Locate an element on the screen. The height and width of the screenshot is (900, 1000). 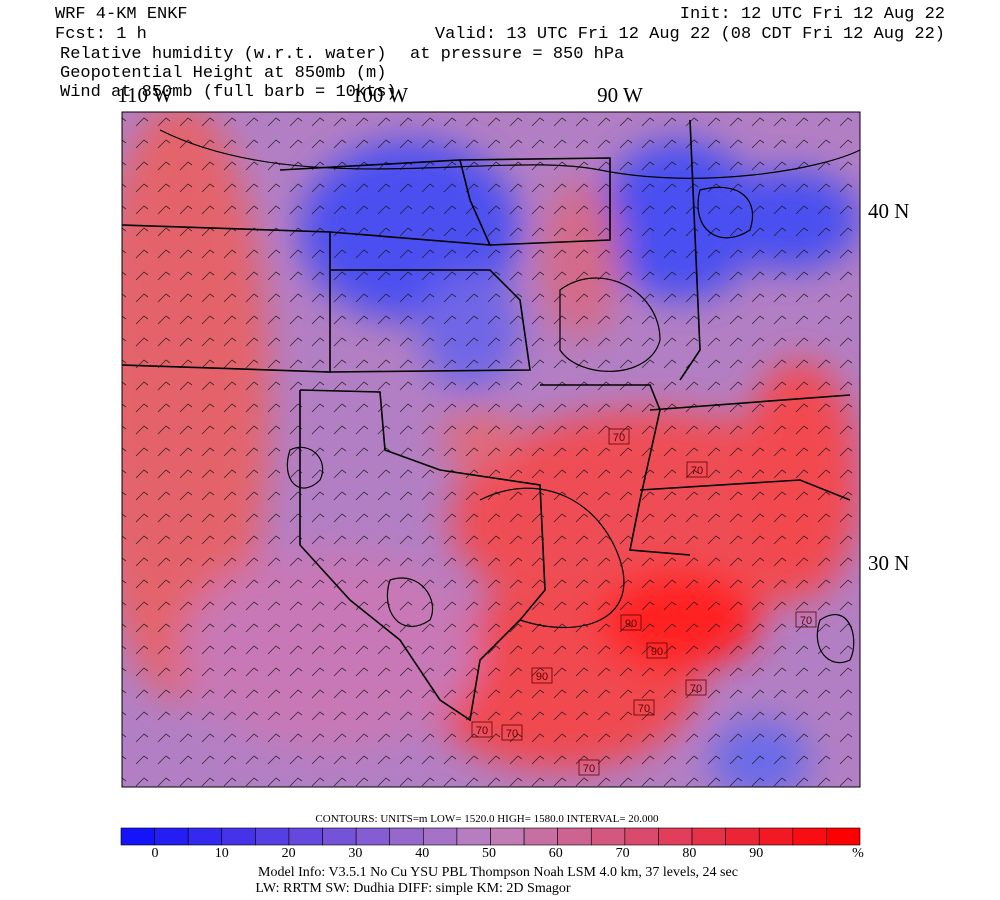
colorbar-label: 0 is located at coordinates (155, 853).